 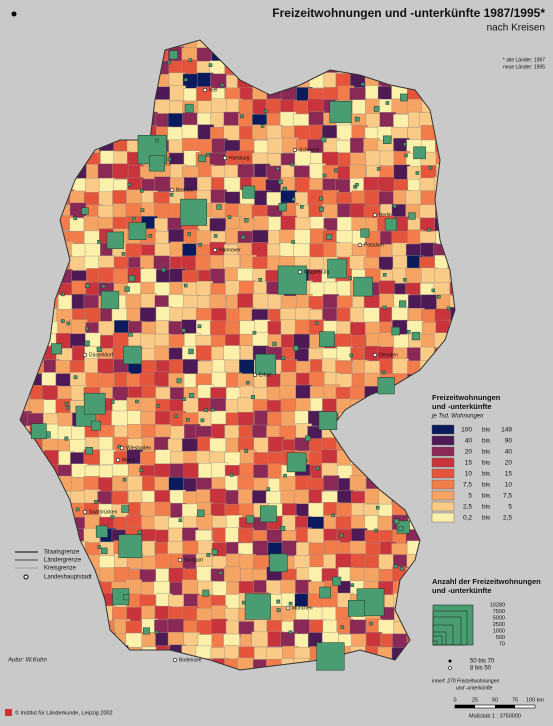 What do you see at coordinates (509, 485) in the screenshot?
I see `legend-to: 10` at bounding box center [509, 485].